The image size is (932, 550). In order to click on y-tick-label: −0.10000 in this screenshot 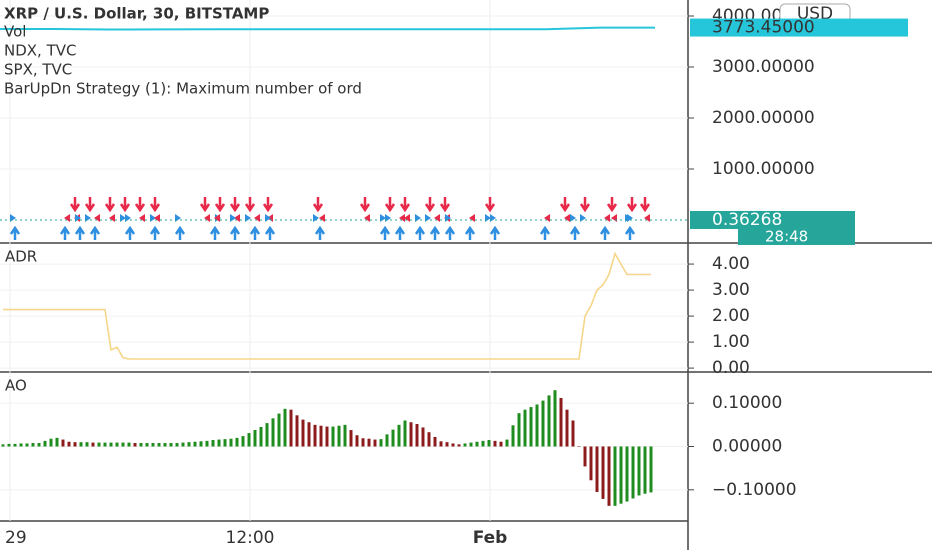, I will do `click(754, 490)`.